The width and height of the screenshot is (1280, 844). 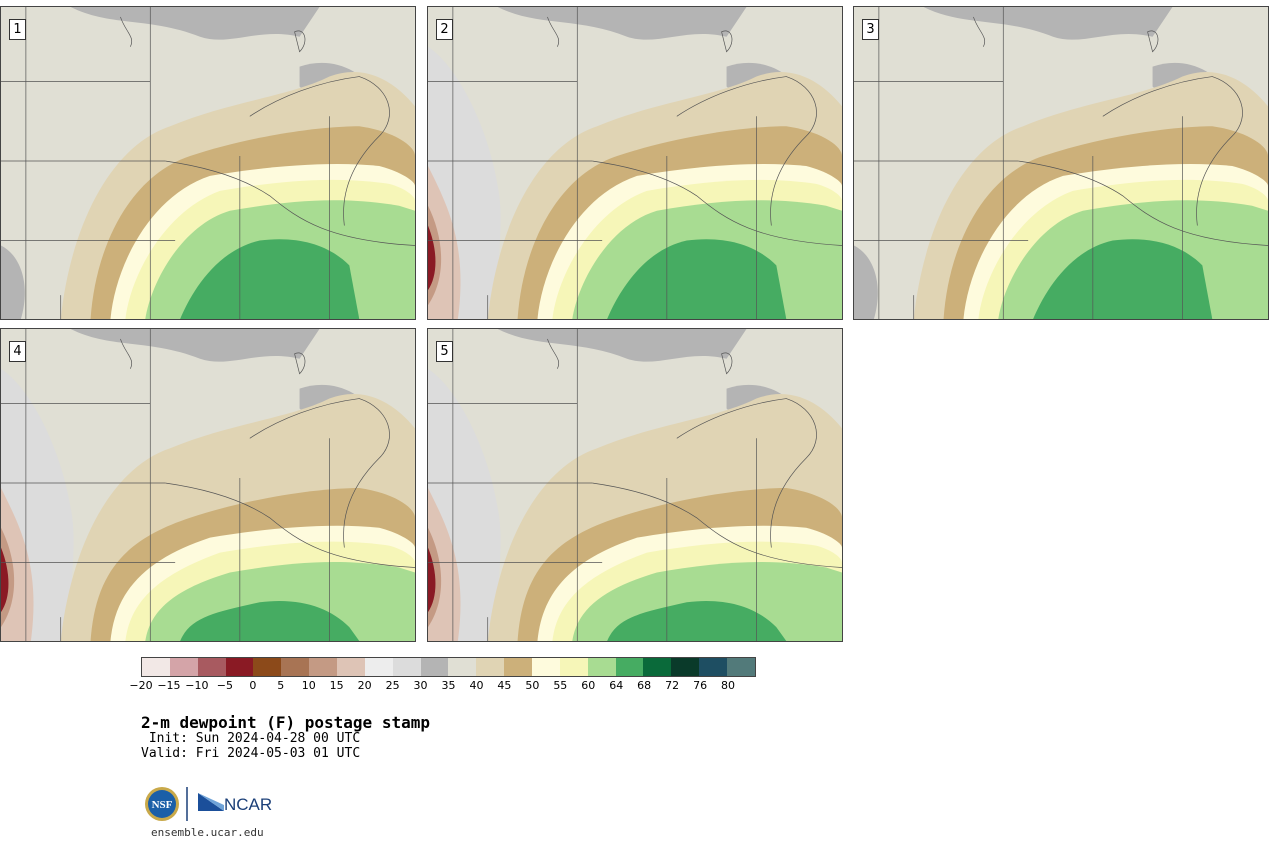 I want to click on valid-time: Valid: Fri 2024-05-03 01 UTC, so click(x=251, y=753).